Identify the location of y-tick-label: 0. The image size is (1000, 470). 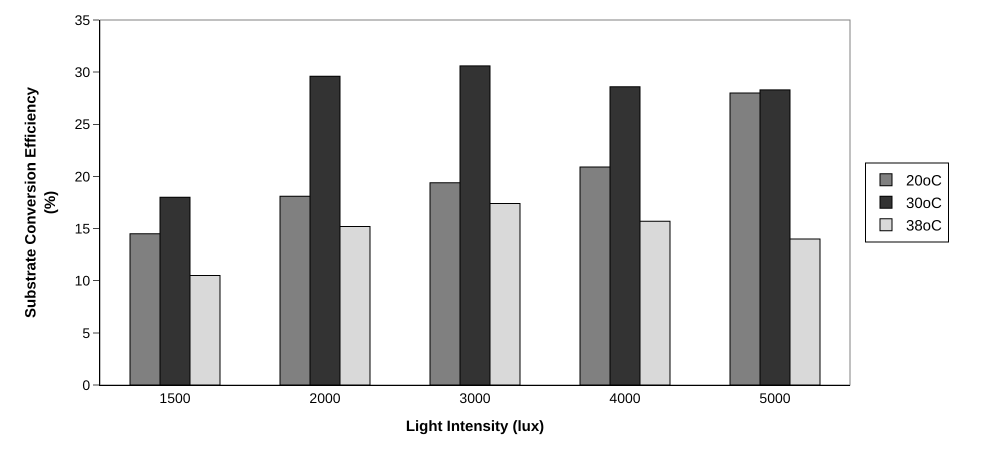
(86, 384).